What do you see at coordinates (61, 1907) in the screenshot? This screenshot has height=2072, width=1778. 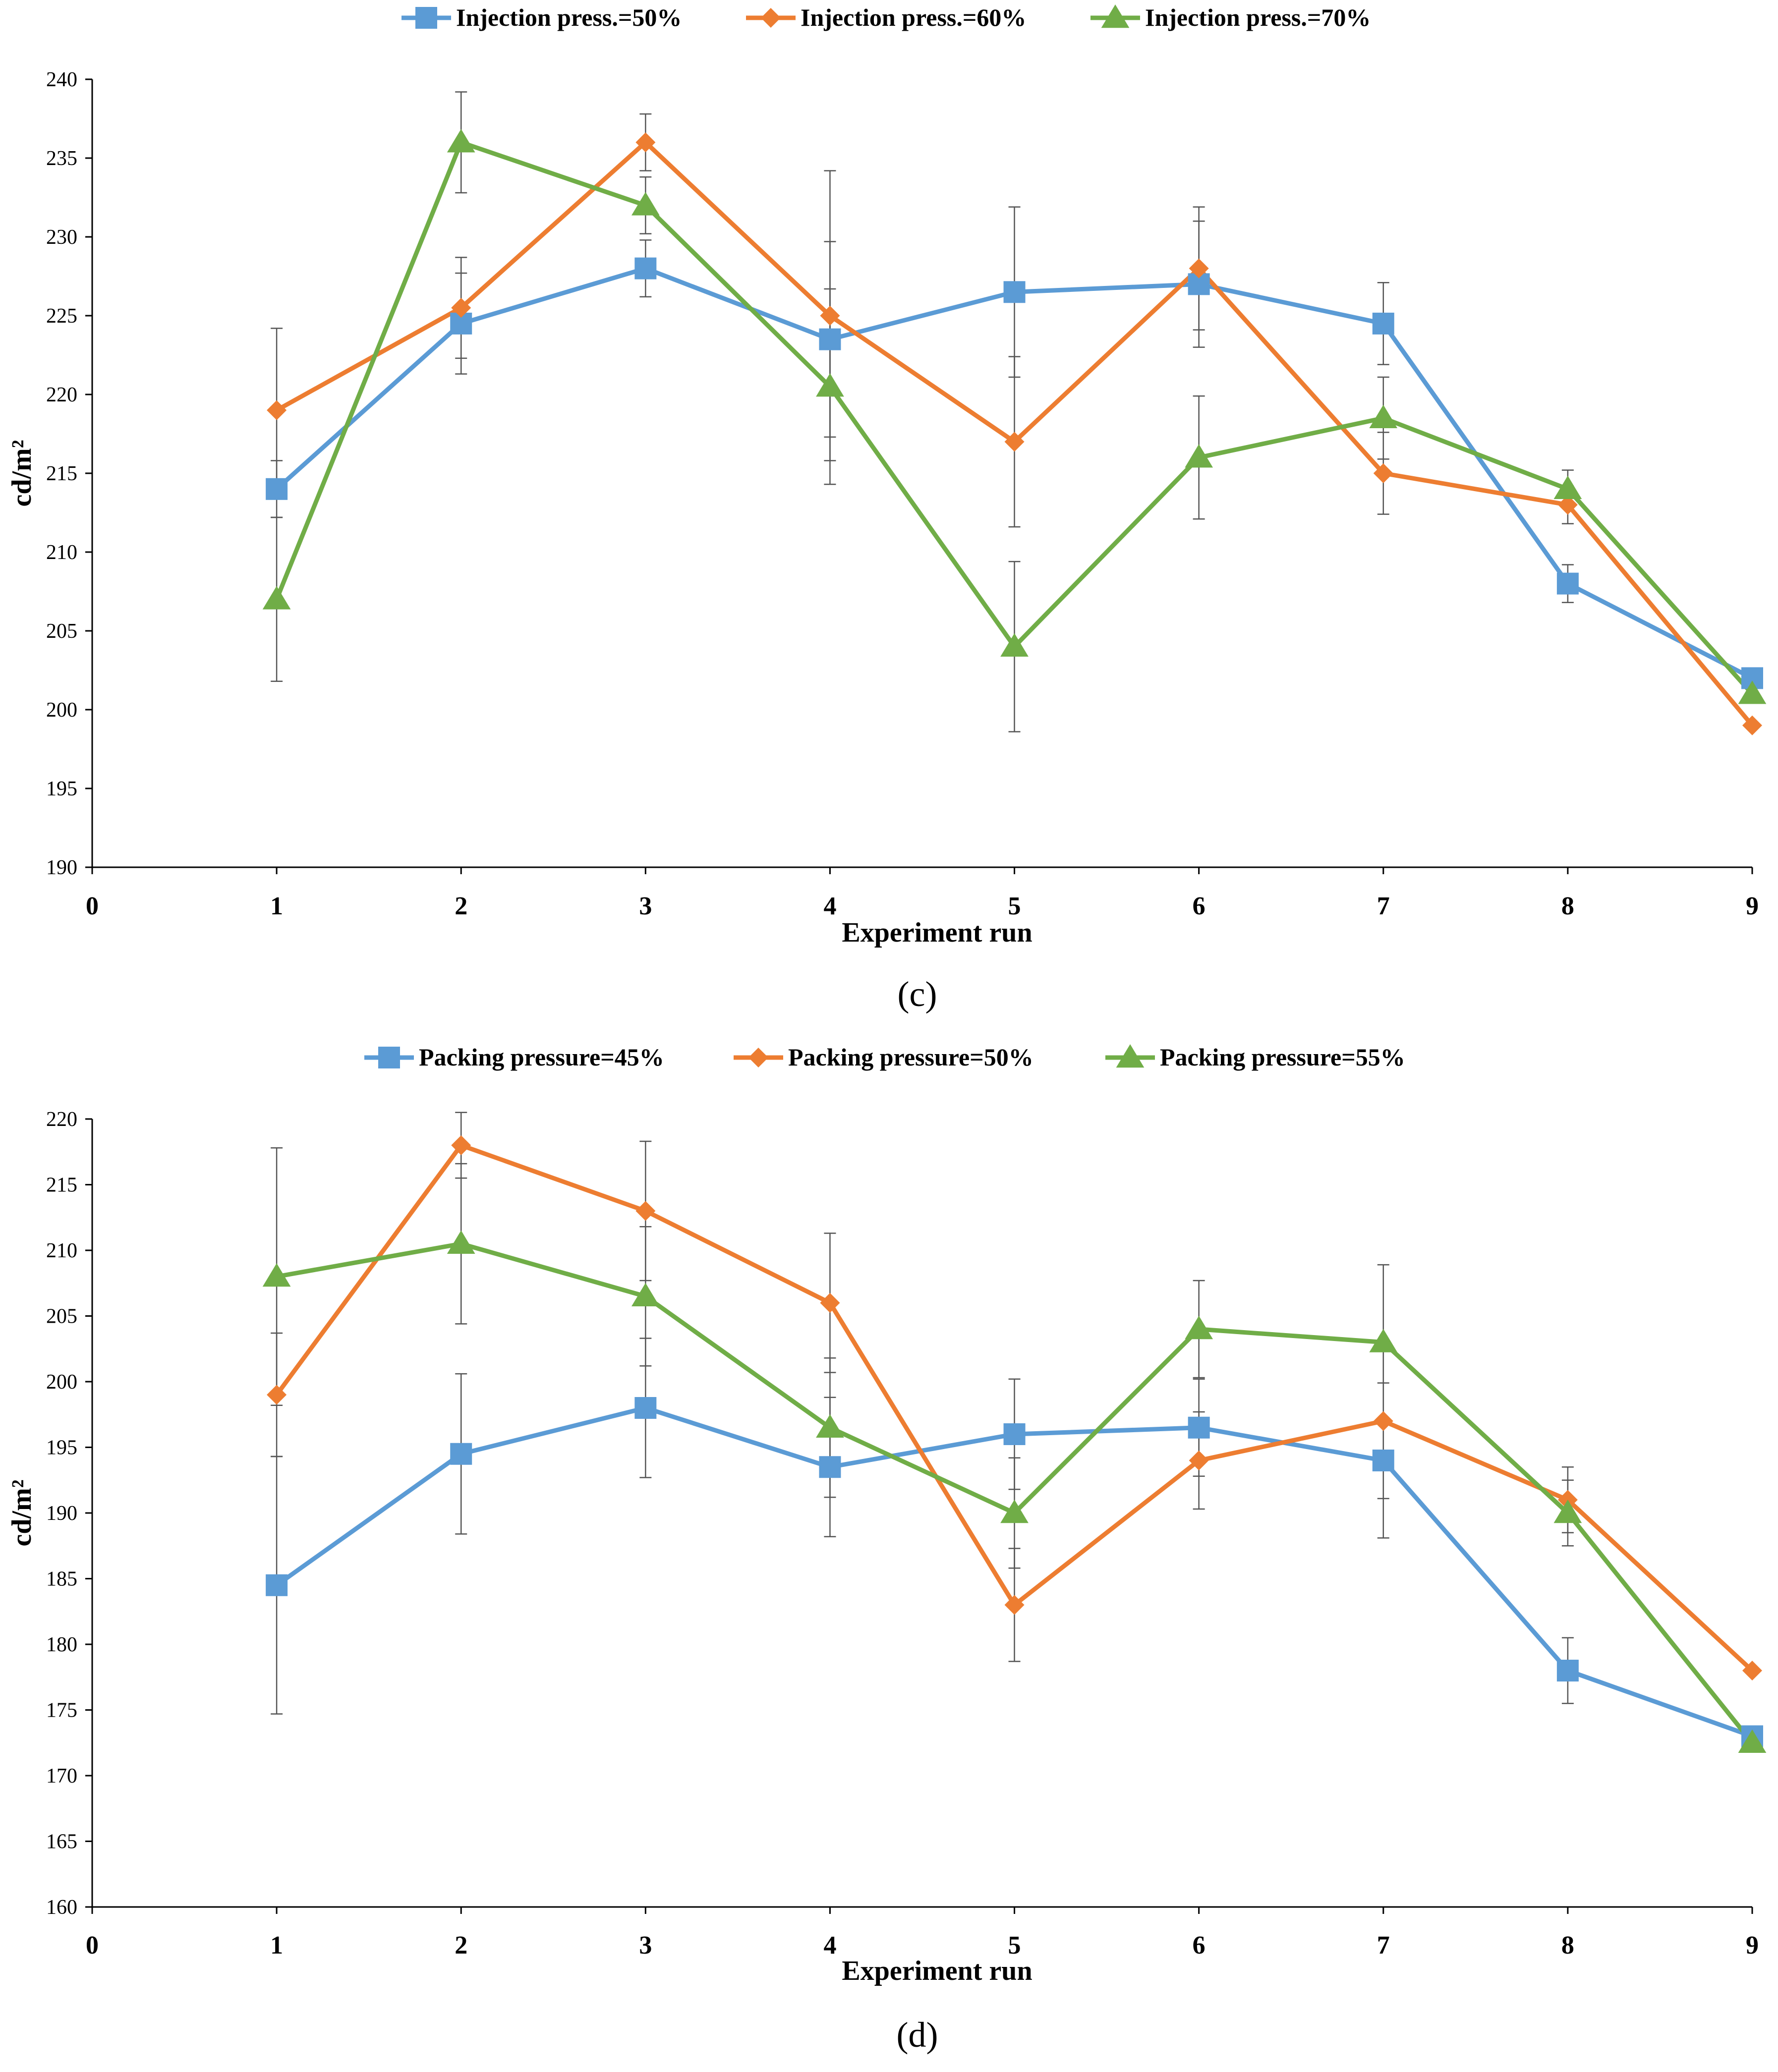 I see `y-tick-label: 160` at bounding box center [61, 1907].